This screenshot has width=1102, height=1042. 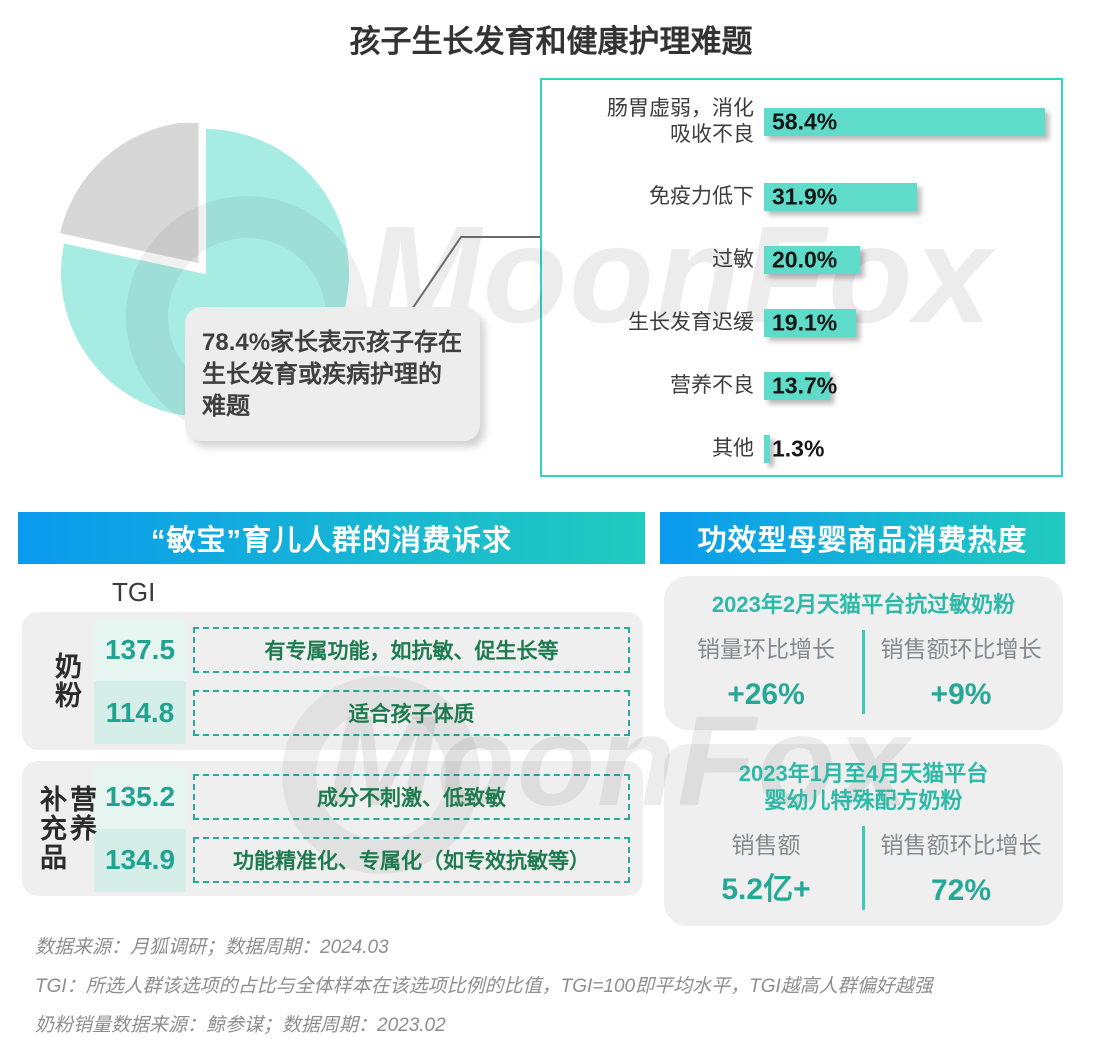 I want to click on tgi-value: 135.2, so click(x=140, y=796).